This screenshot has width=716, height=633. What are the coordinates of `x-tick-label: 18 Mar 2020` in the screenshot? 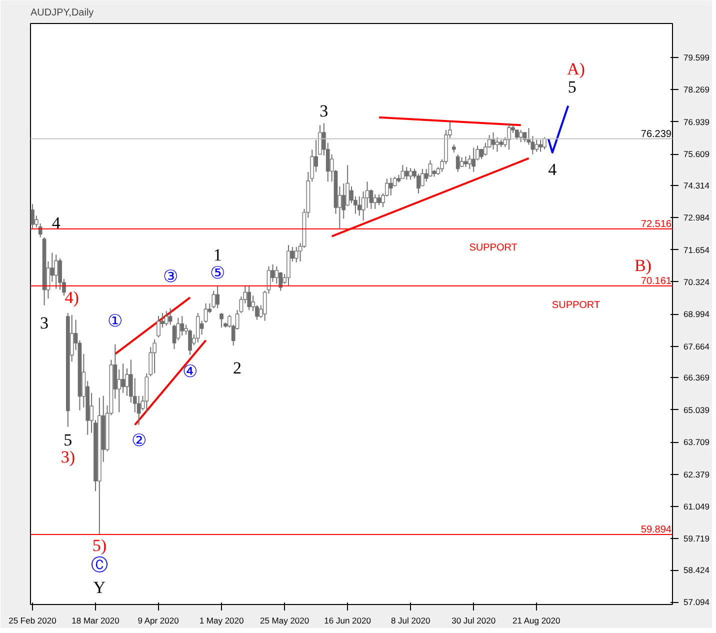 It's located at (96, 621).